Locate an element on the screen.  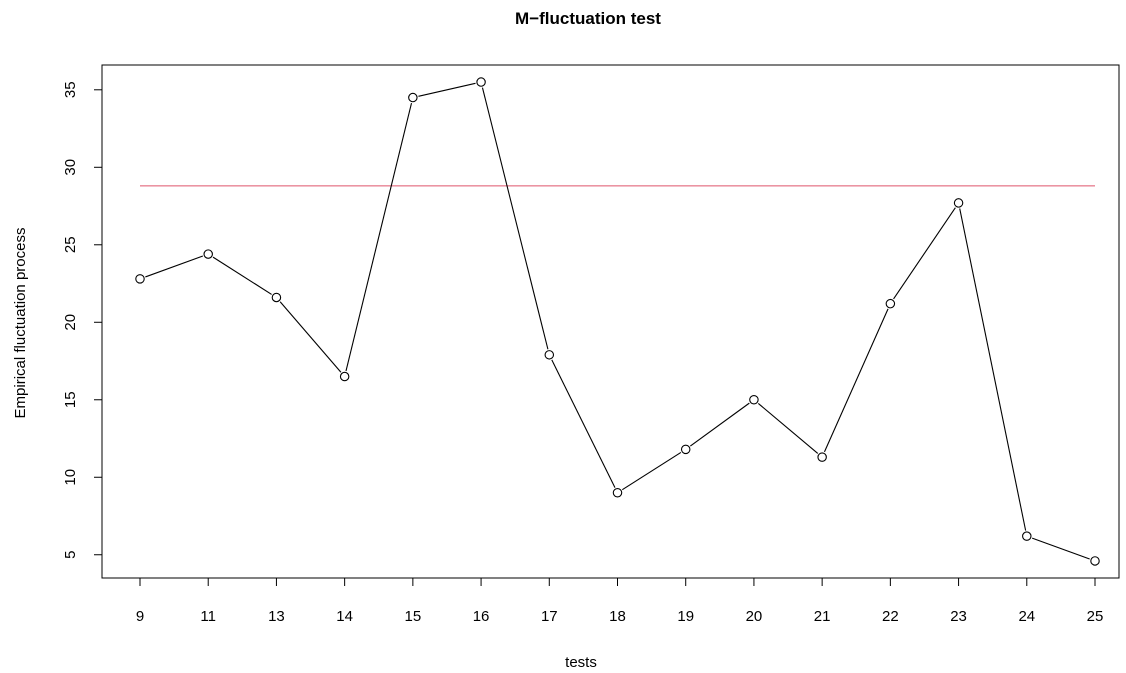
x-tick-label: 23 is located at coordinates (958, 616).